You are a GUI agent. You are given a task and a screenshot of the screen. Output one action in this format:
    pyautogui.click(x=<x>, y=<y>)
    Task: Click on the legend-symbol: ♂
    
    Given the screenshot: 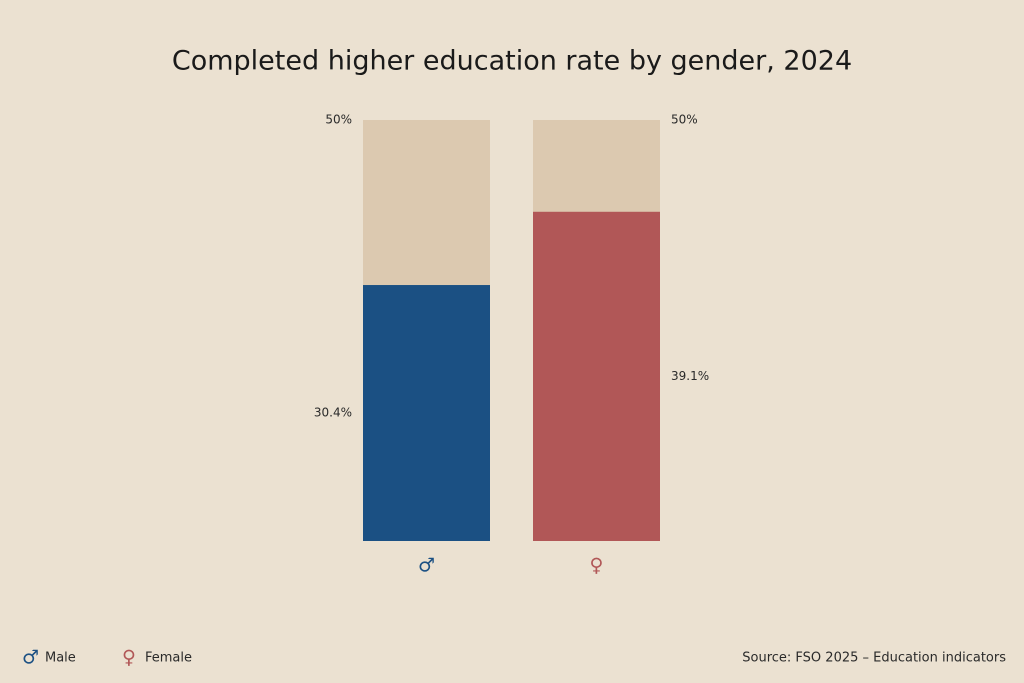 What is the action you would take?
    pyautogui.click(x=30, y=658)
    